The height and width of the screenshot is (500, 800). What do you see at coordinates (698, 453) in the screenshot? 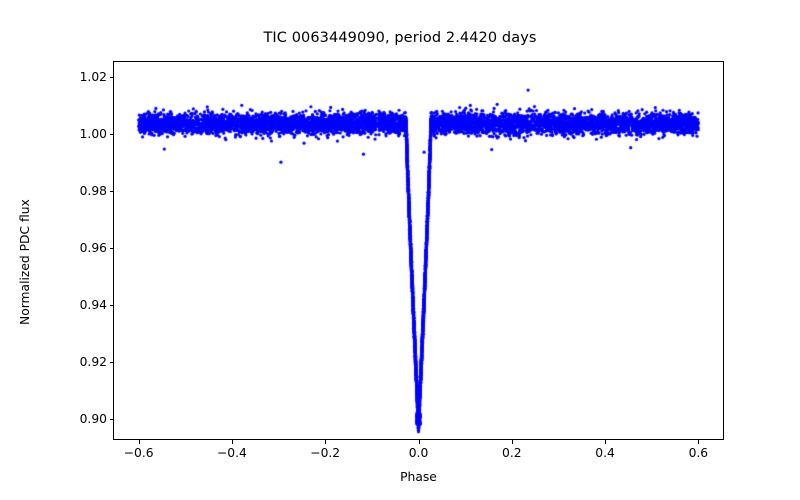
I see `x-tick-label: 0.6` at bounding box center [698, 453].